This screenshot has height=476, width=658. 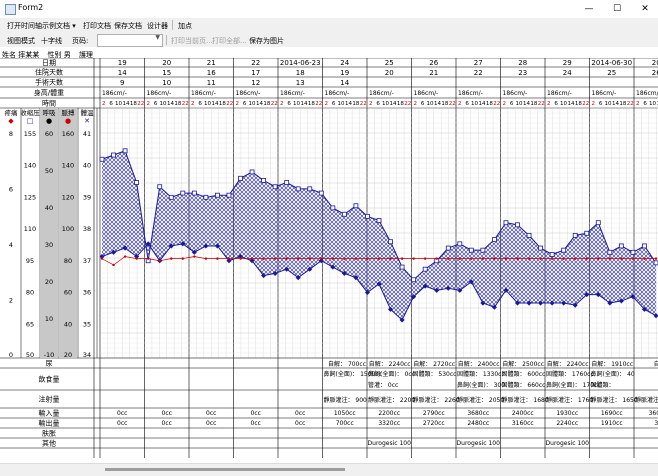 I want to click on scale-tick: 4, so click(x=11, y=245).